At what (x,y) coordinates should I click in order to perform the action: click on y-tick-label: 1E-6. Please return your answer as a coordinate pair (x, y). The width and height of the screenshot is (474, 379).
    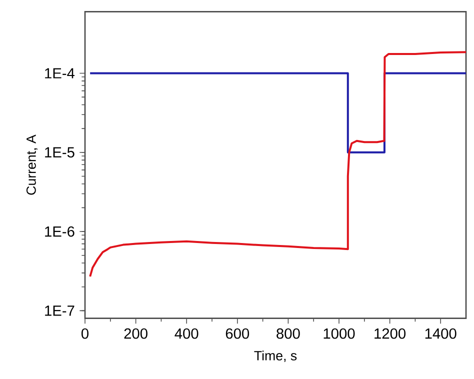
    Looking at the image, I should click on (59, 231).